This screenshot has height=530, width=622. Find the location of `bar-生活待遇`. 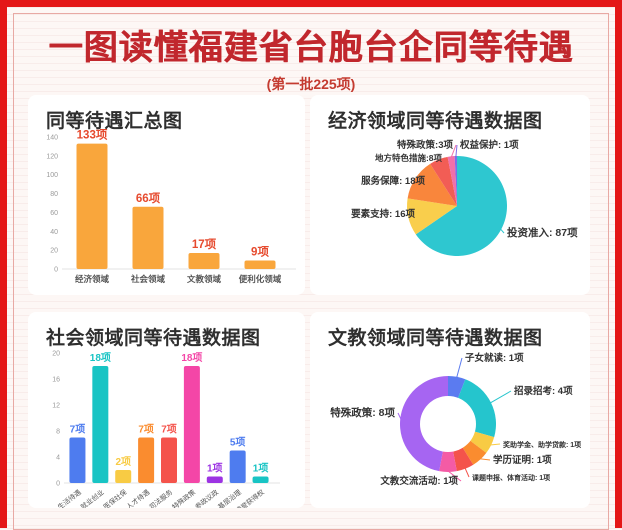

bar-生活待遇 is located at coordinates (77, 460).